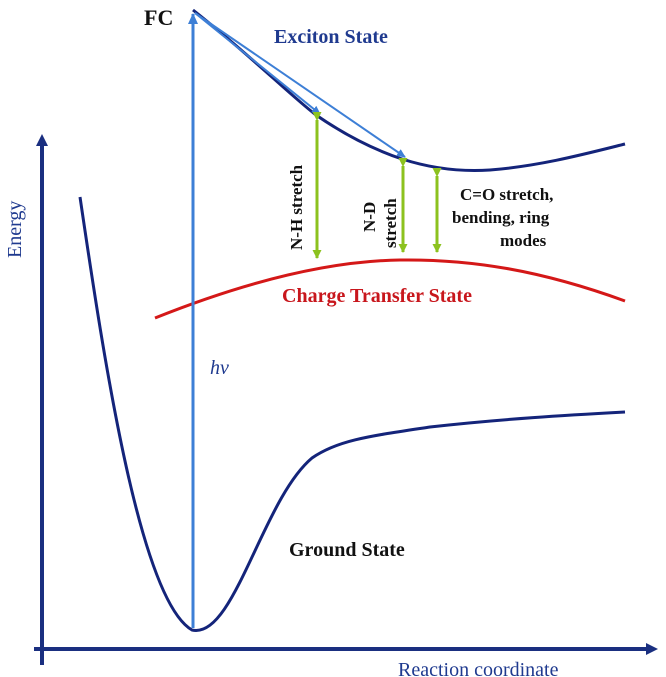 This screenshot has width=666, height=677. Describe the element at coordinates (158, 17) in the screenshot. I see `fc-label: FC` at that location.